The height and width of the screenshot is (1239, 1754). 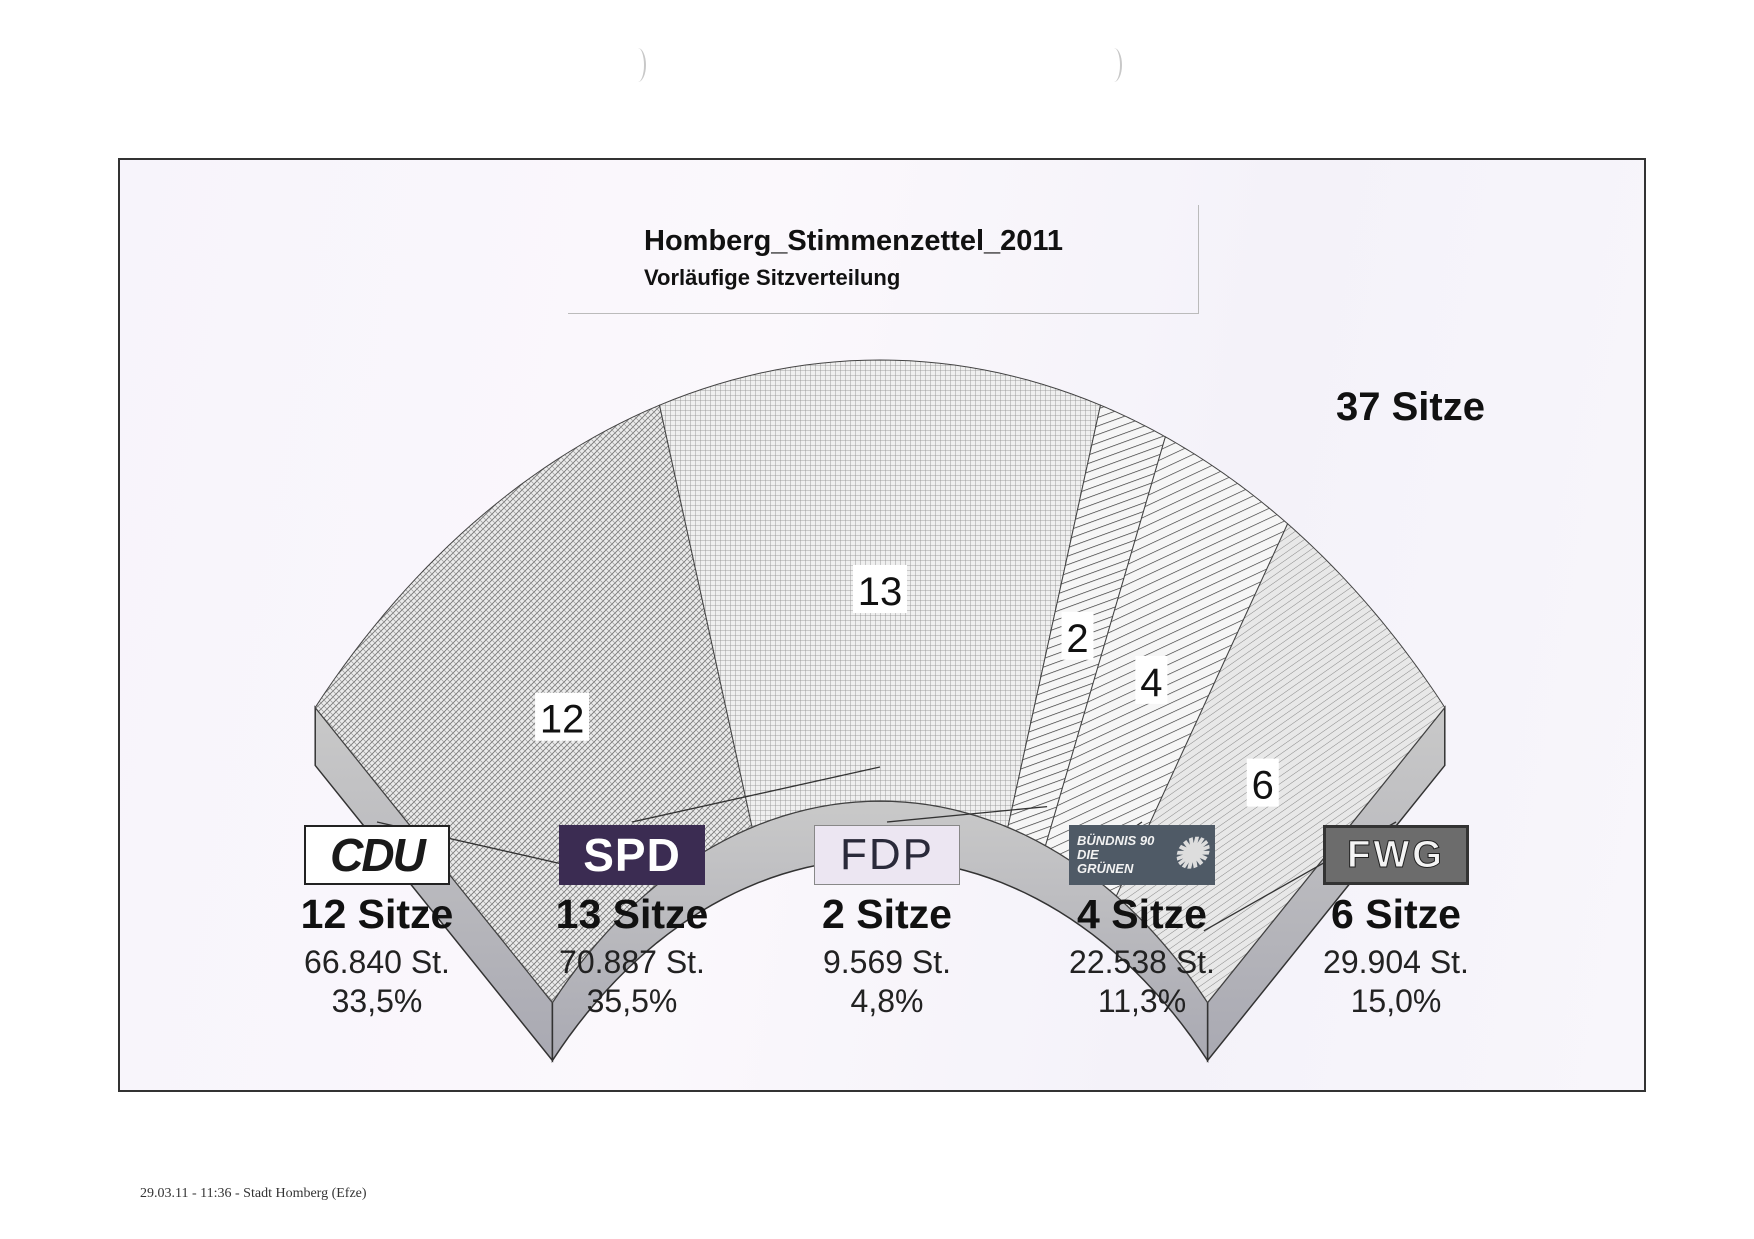 What do you see at coordinates (1151, 683) in the screenshot?
I see `segment-label-gruene: 4` at bounding box center [1151, 683].